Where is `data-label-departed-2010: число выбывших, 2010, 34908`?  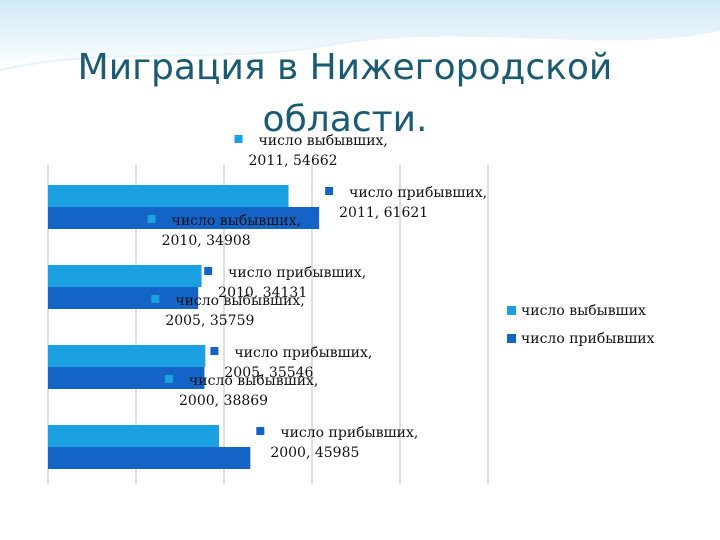 data-label-departed-2010: число выбывших, 2010, 34908 is located at coordinates (224, 231).